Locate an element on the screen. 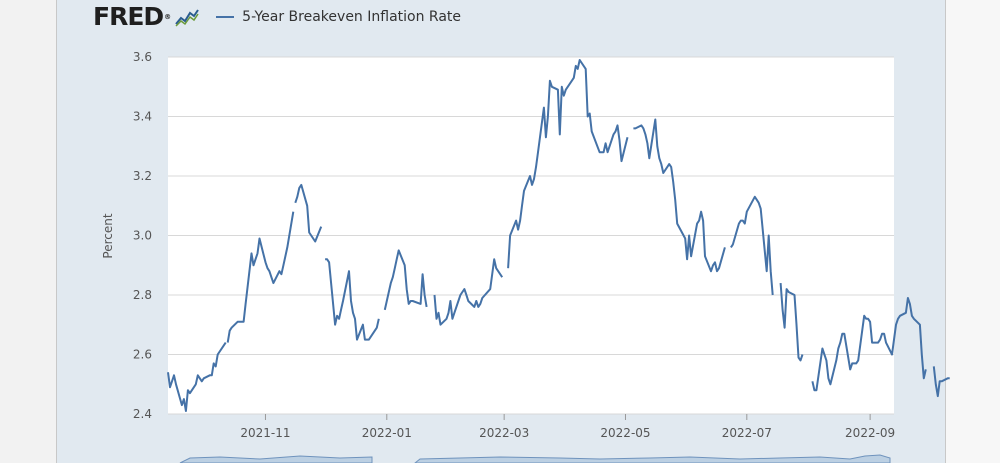 The height and width of the screenshot is (463, 1000). x-tick-label: 2022-09 is located at coordinates (870, 433).